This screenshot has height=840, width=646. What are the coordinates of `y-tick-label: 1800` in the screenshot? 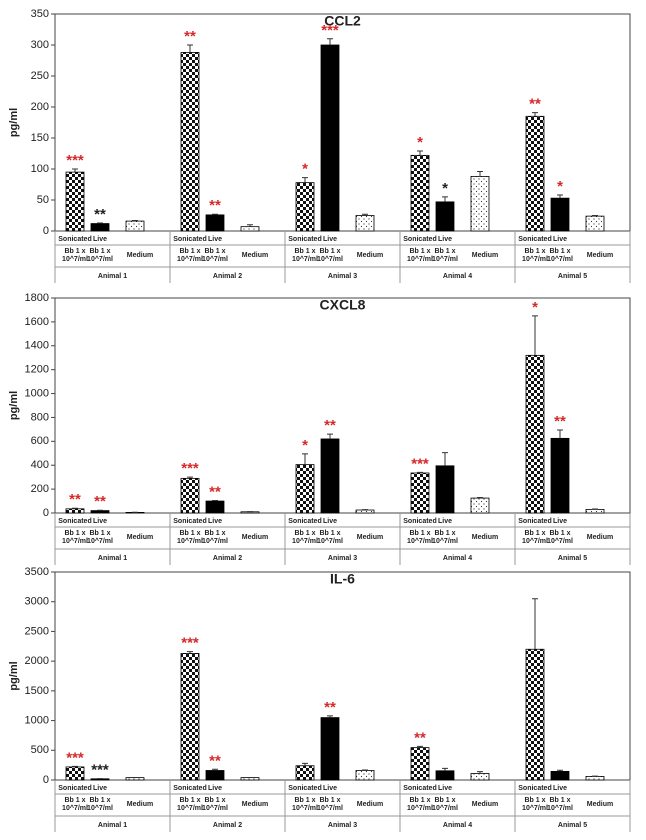 It's located at (37, 298).